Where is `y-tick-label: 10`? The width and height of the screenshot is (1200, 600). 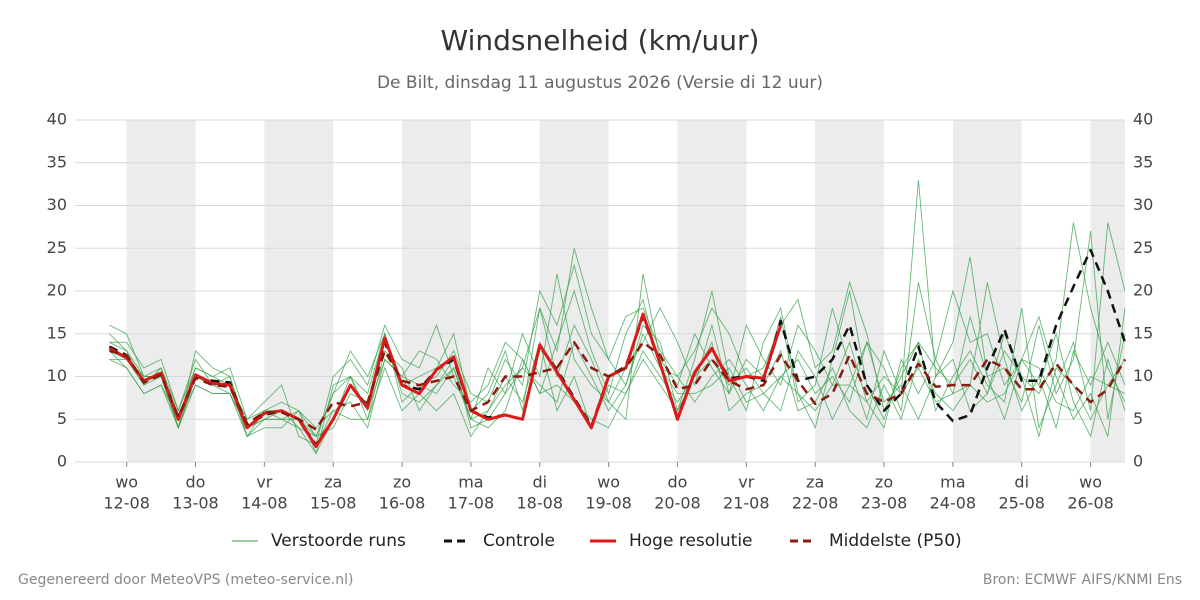
y-tick-label: 10 is located at coordinates (57, 375).